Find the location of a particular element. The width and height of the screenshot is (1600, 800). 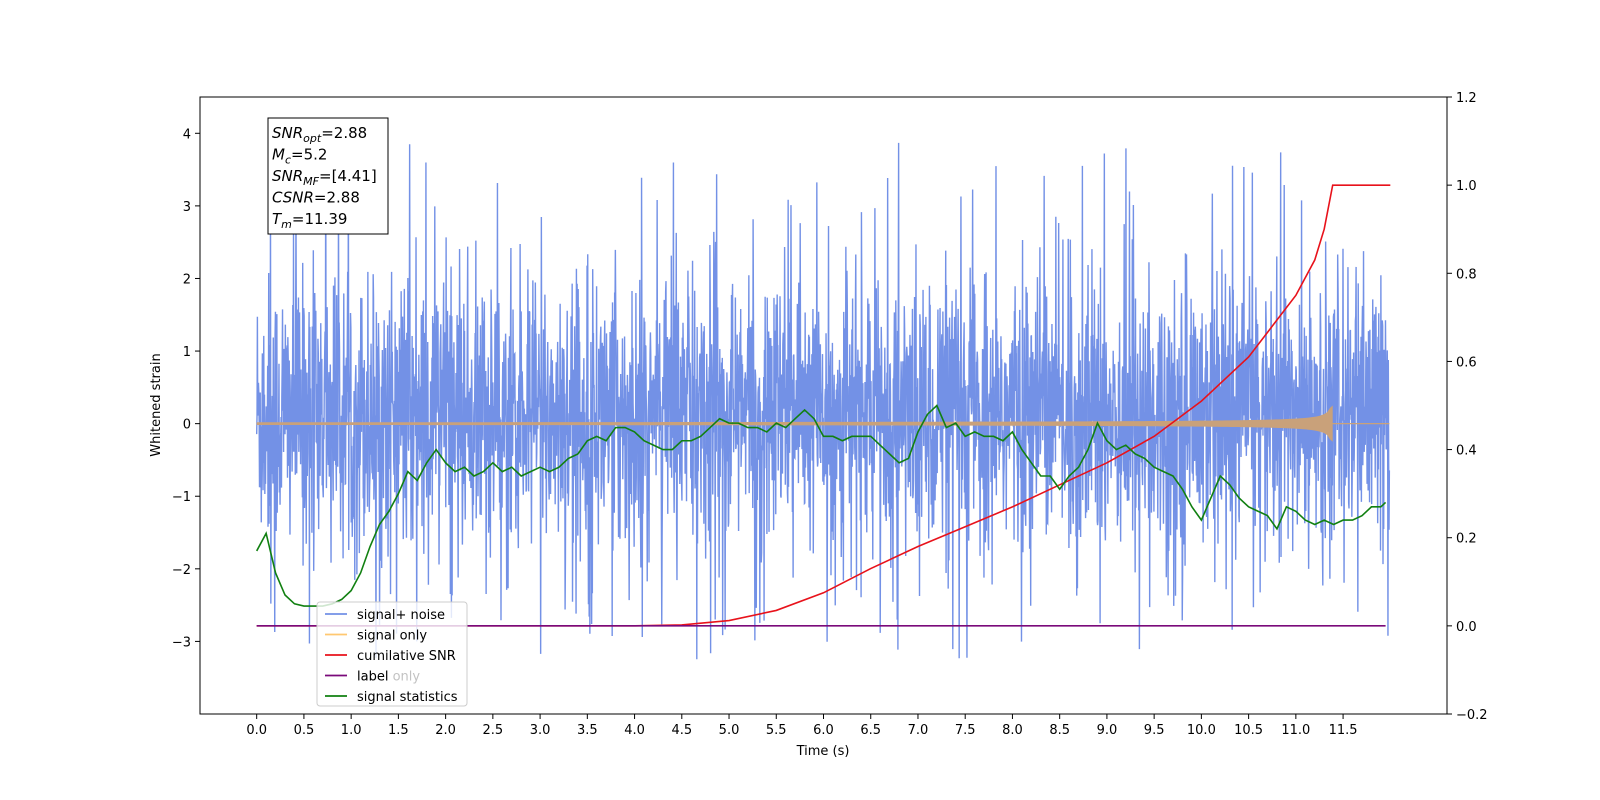

y-tick-label: −3 is located at coordinates (181, 642).